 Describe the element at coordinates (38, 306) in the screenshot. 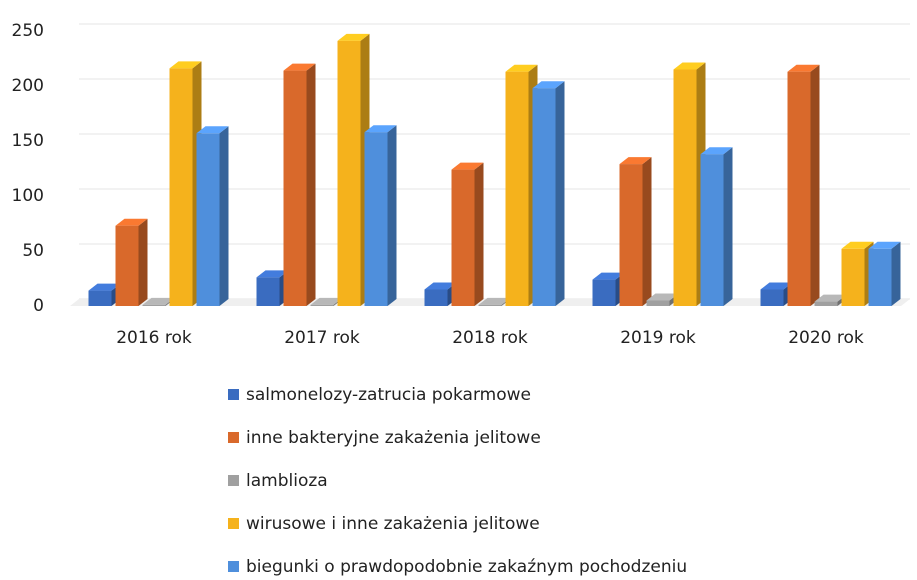

I see `y-tick-label: 0` at that location.